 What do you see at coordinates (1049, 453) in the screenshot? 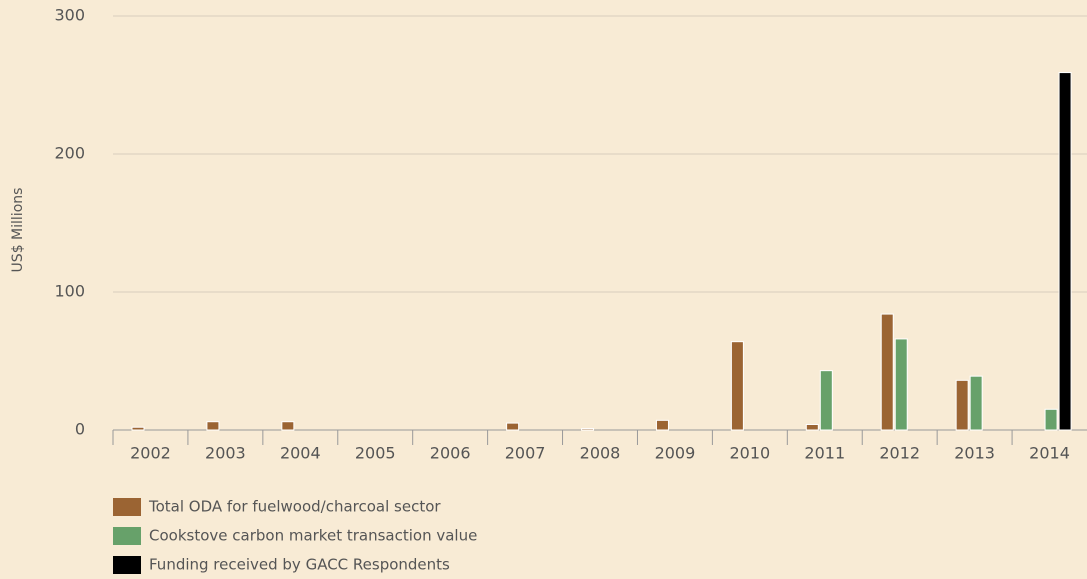
I see `x-tick-label: 2014` at bounding box center [1049, 453].